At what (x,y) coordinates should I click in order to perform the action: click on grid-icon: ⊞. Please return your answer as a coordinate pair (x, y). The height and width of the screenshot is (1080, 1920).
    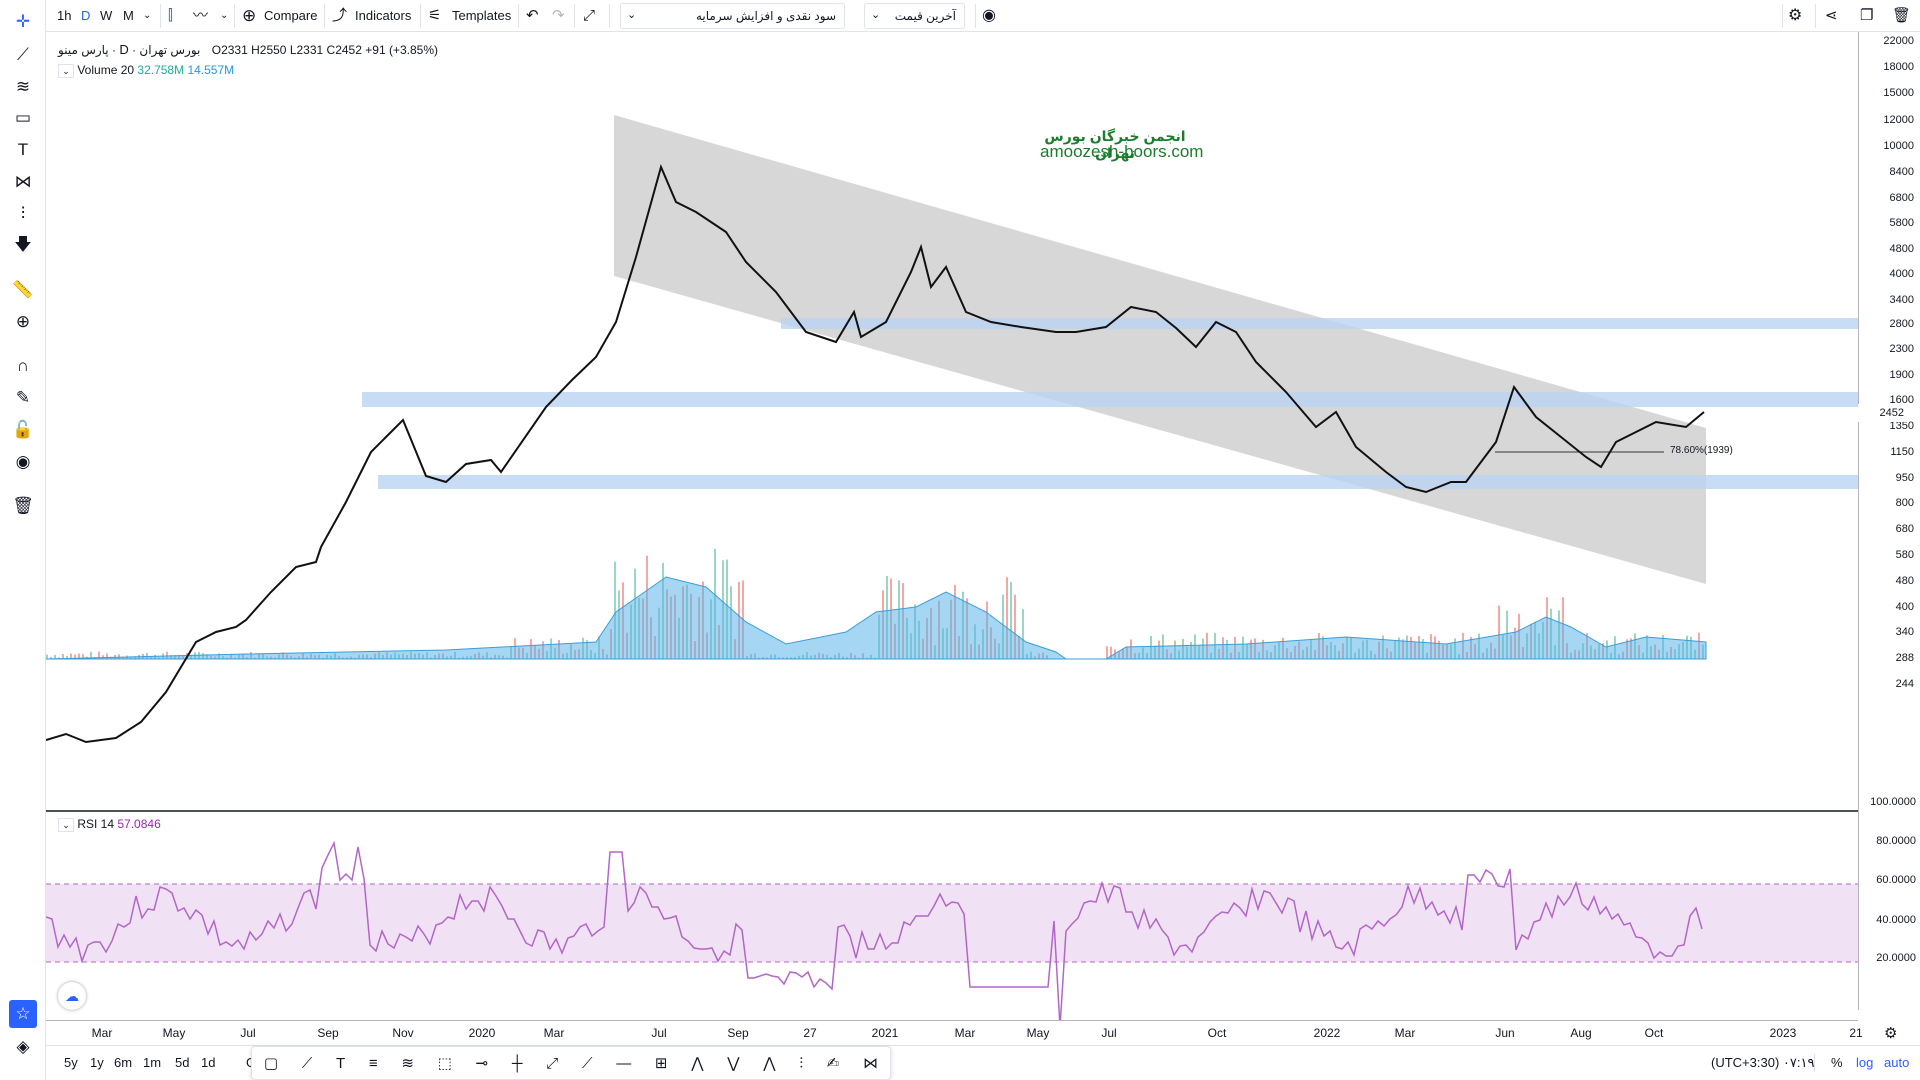
    Looking at the image, I should click on (661, 1063).